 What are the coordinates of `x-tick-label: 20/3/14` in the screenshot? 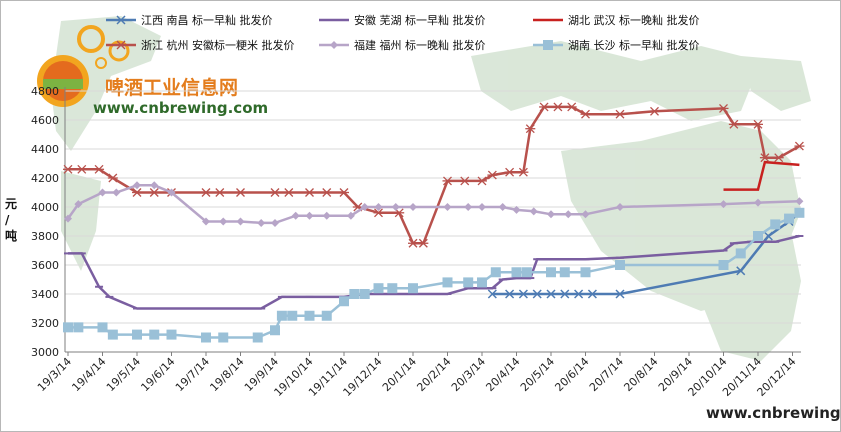 It's located at (468, 374).